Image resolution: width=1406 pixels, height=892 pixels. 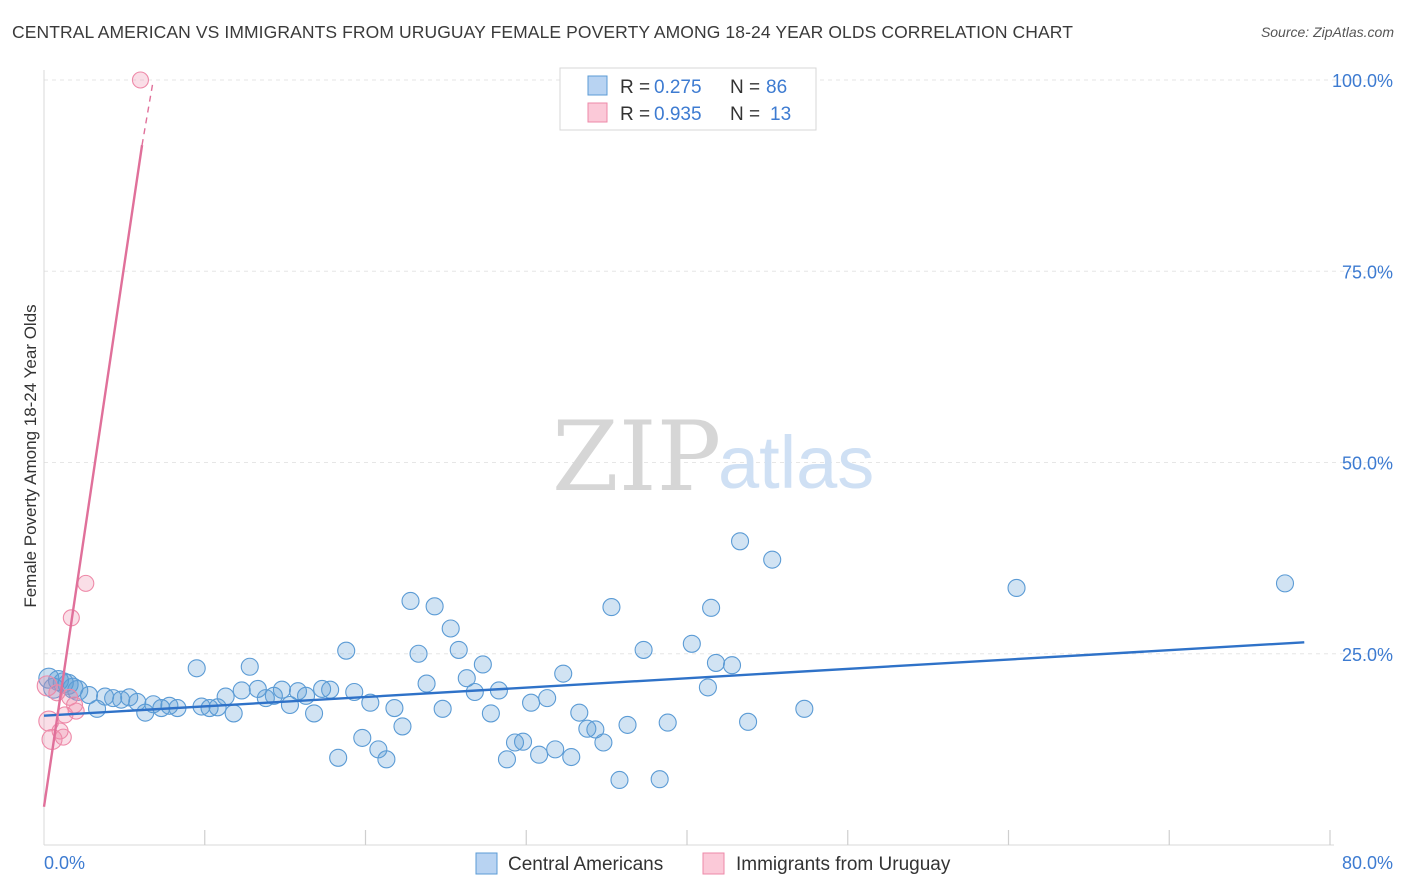 What do you see at coordinates (1367, 655) in the screenshot?
I see `y-tick-label-25: 25.0%` at bounding box center [1367, 655].